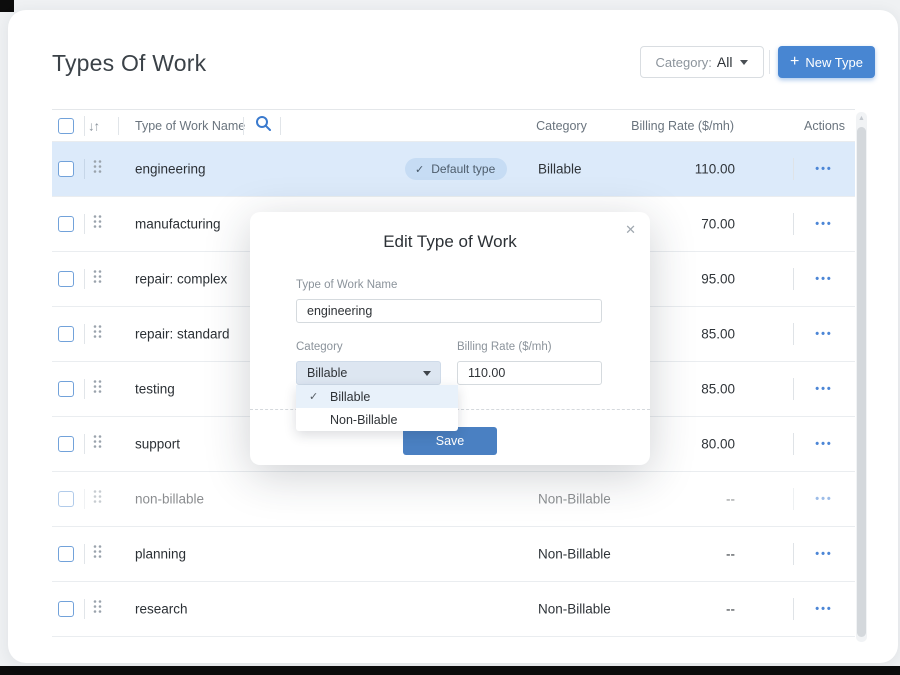 The height and width of the screenshot is (675, 900). Describe the element at coordinates (574, 499) in the screenshot. I see `row-category: Non-Billable` at that location.